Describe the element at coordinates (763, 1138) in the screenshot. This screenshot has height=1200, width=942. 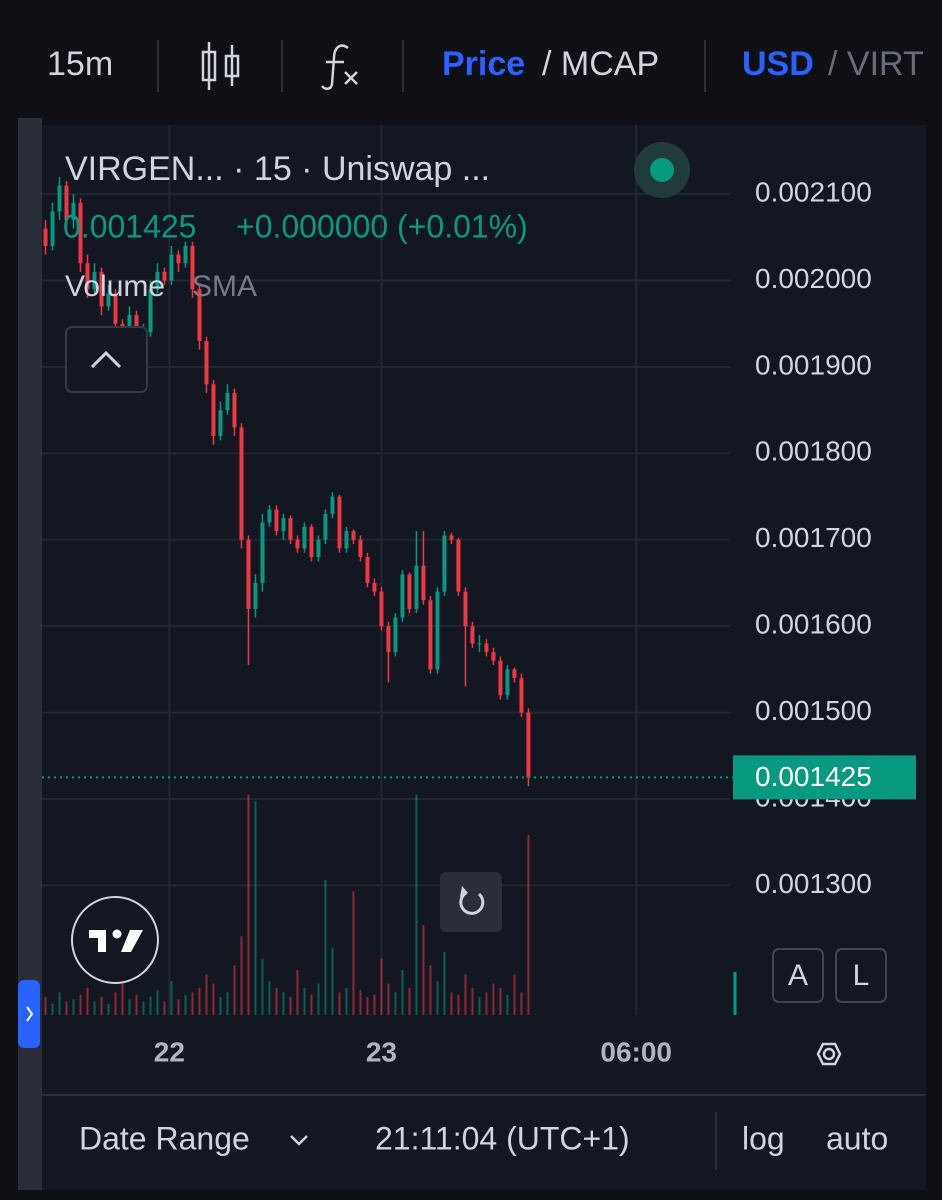
I see `log-button: log` at that location.